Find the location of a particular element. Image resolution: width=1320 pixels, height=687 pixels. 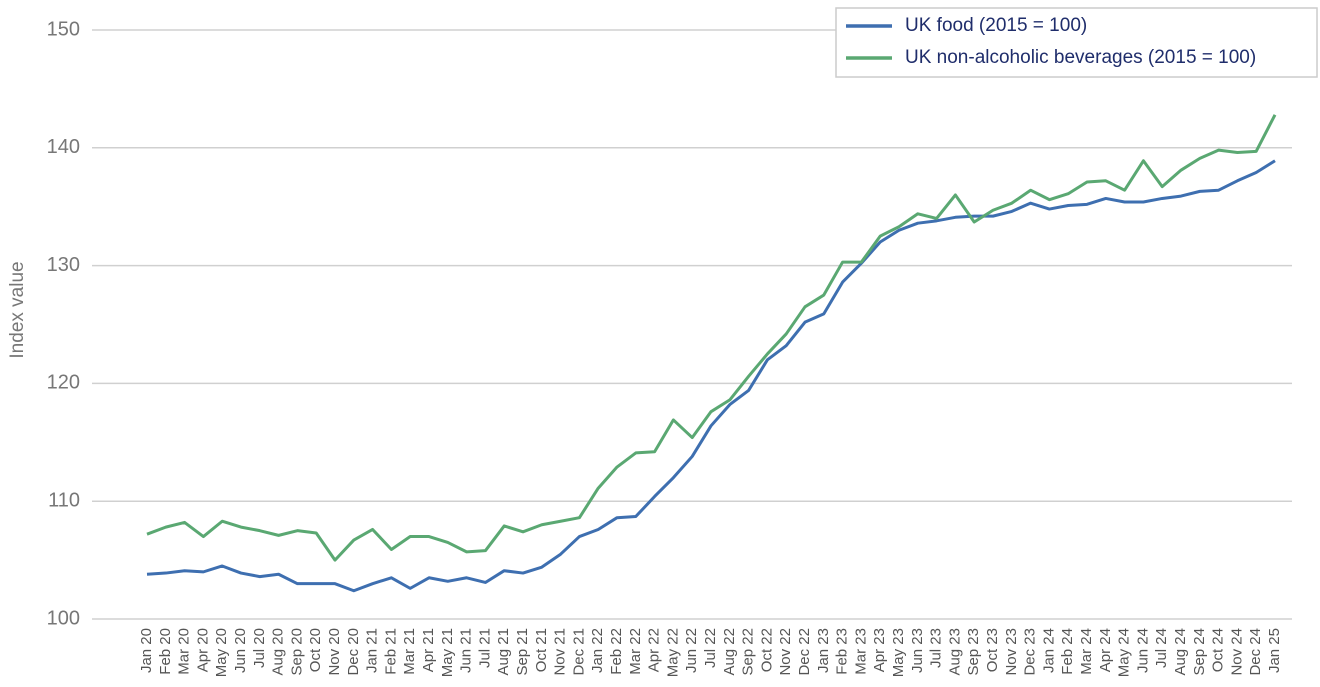

x-tick-label: Dec 20 is located at coordinates (353, 652).